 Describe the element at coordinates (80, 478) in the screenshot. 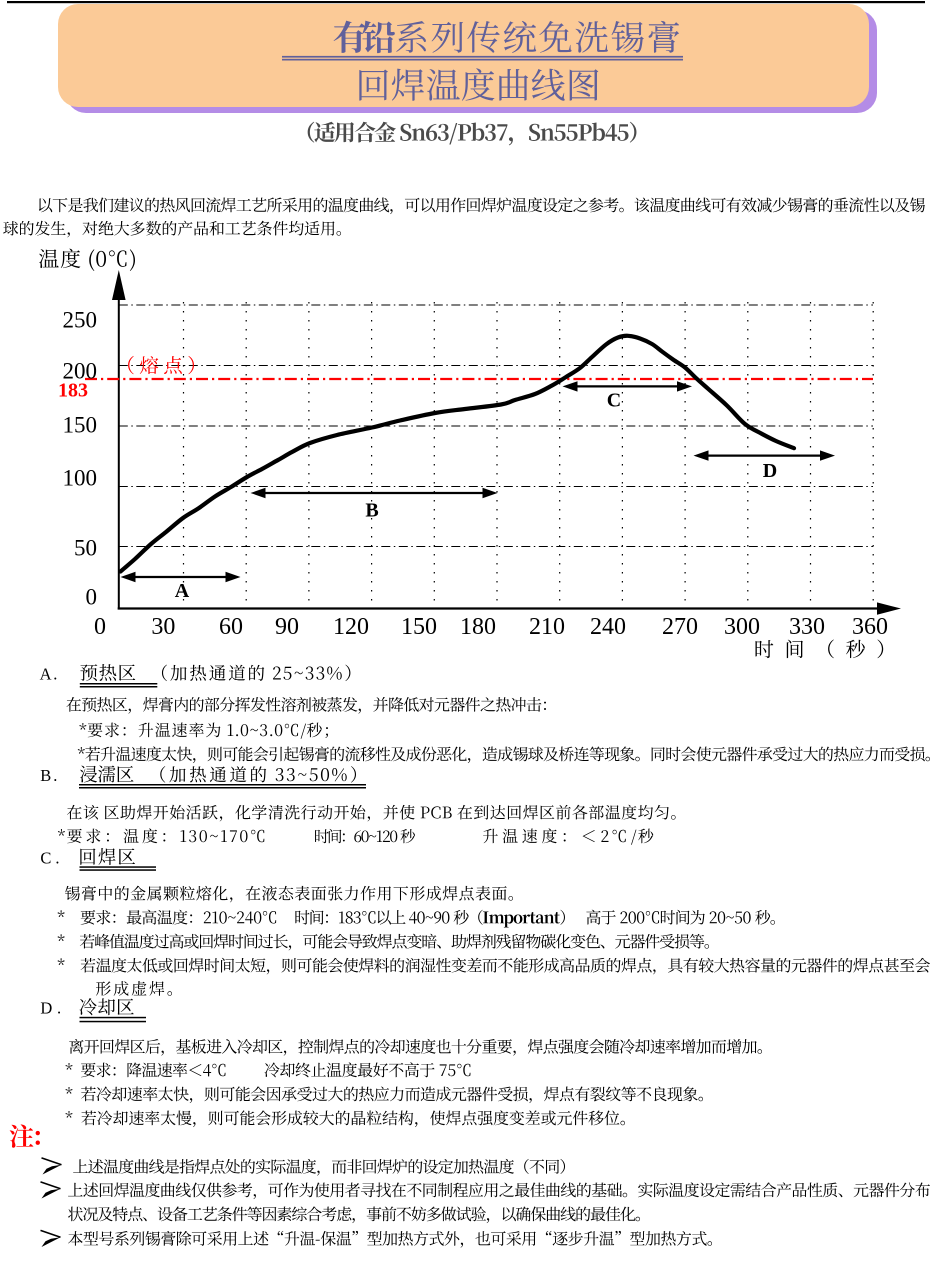

I see `svg-text: 100` at that location.